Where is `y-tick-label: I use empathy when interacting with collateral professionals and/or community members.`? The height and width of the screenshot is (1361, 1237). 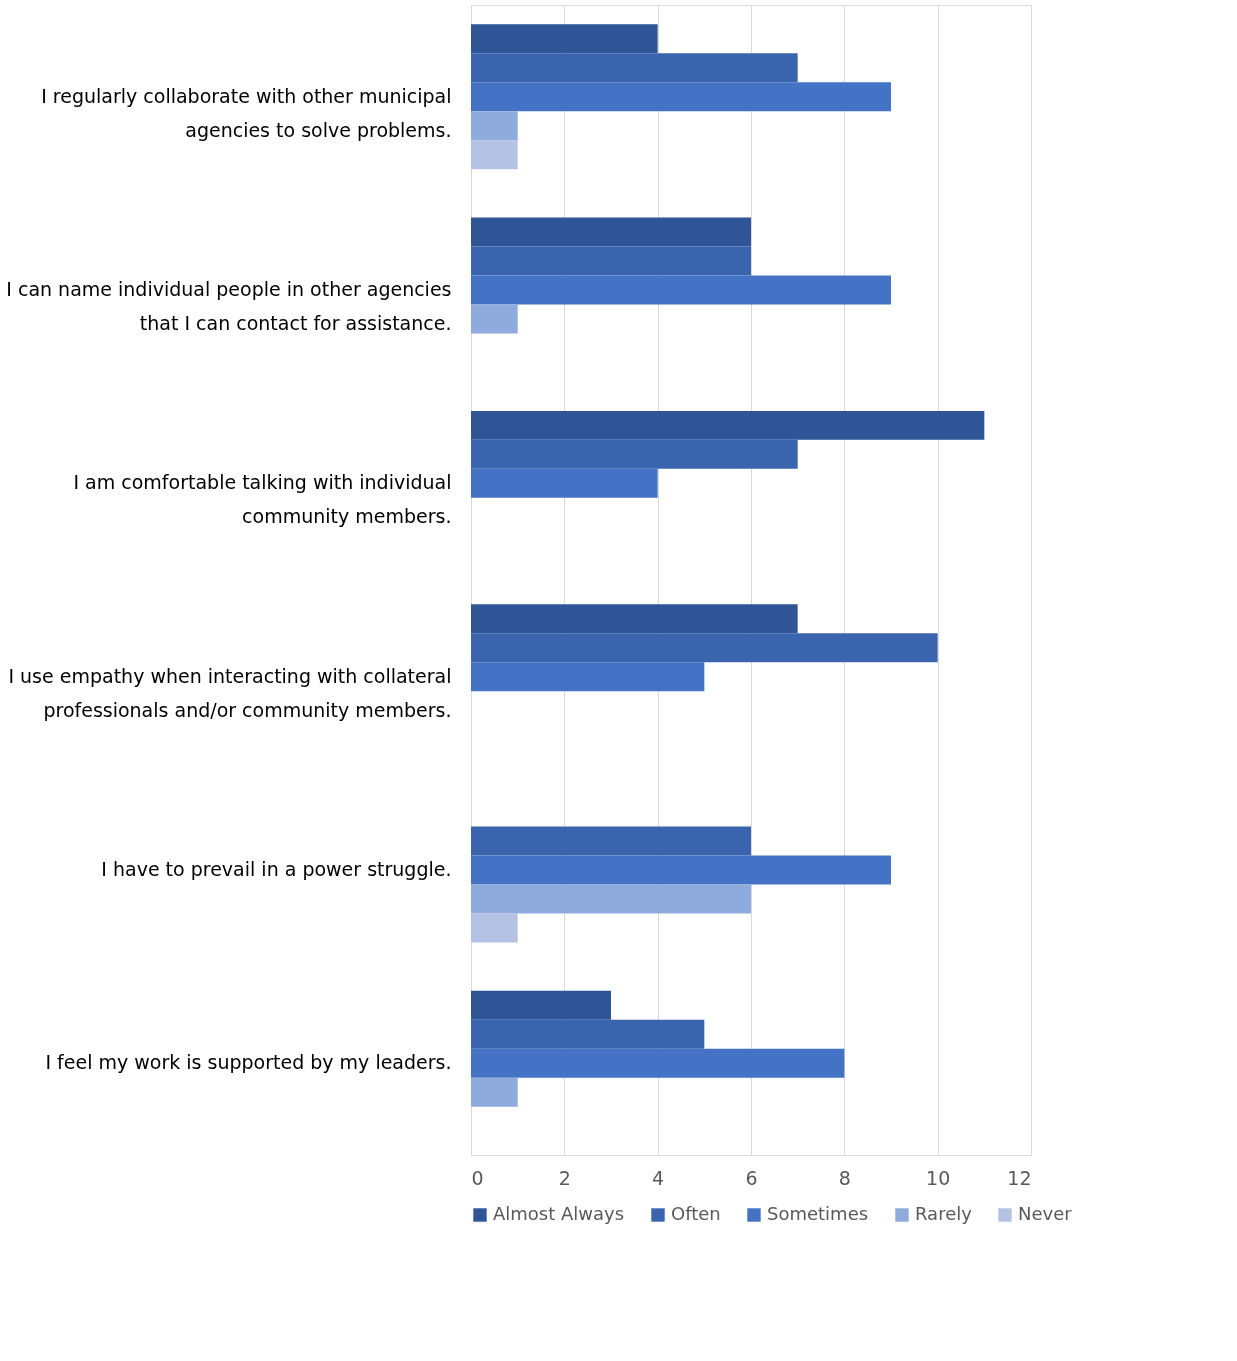 y-tick-label: I use empathy when interacting with collateral professionals and/or community members. is located at coordinates (230, 692).